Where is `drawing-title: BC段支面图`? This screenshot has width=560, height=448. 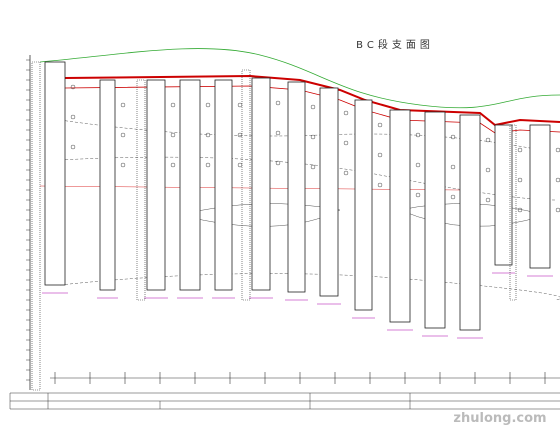
drawing-title: BC段支面图 is located at coordinates (395, 44).